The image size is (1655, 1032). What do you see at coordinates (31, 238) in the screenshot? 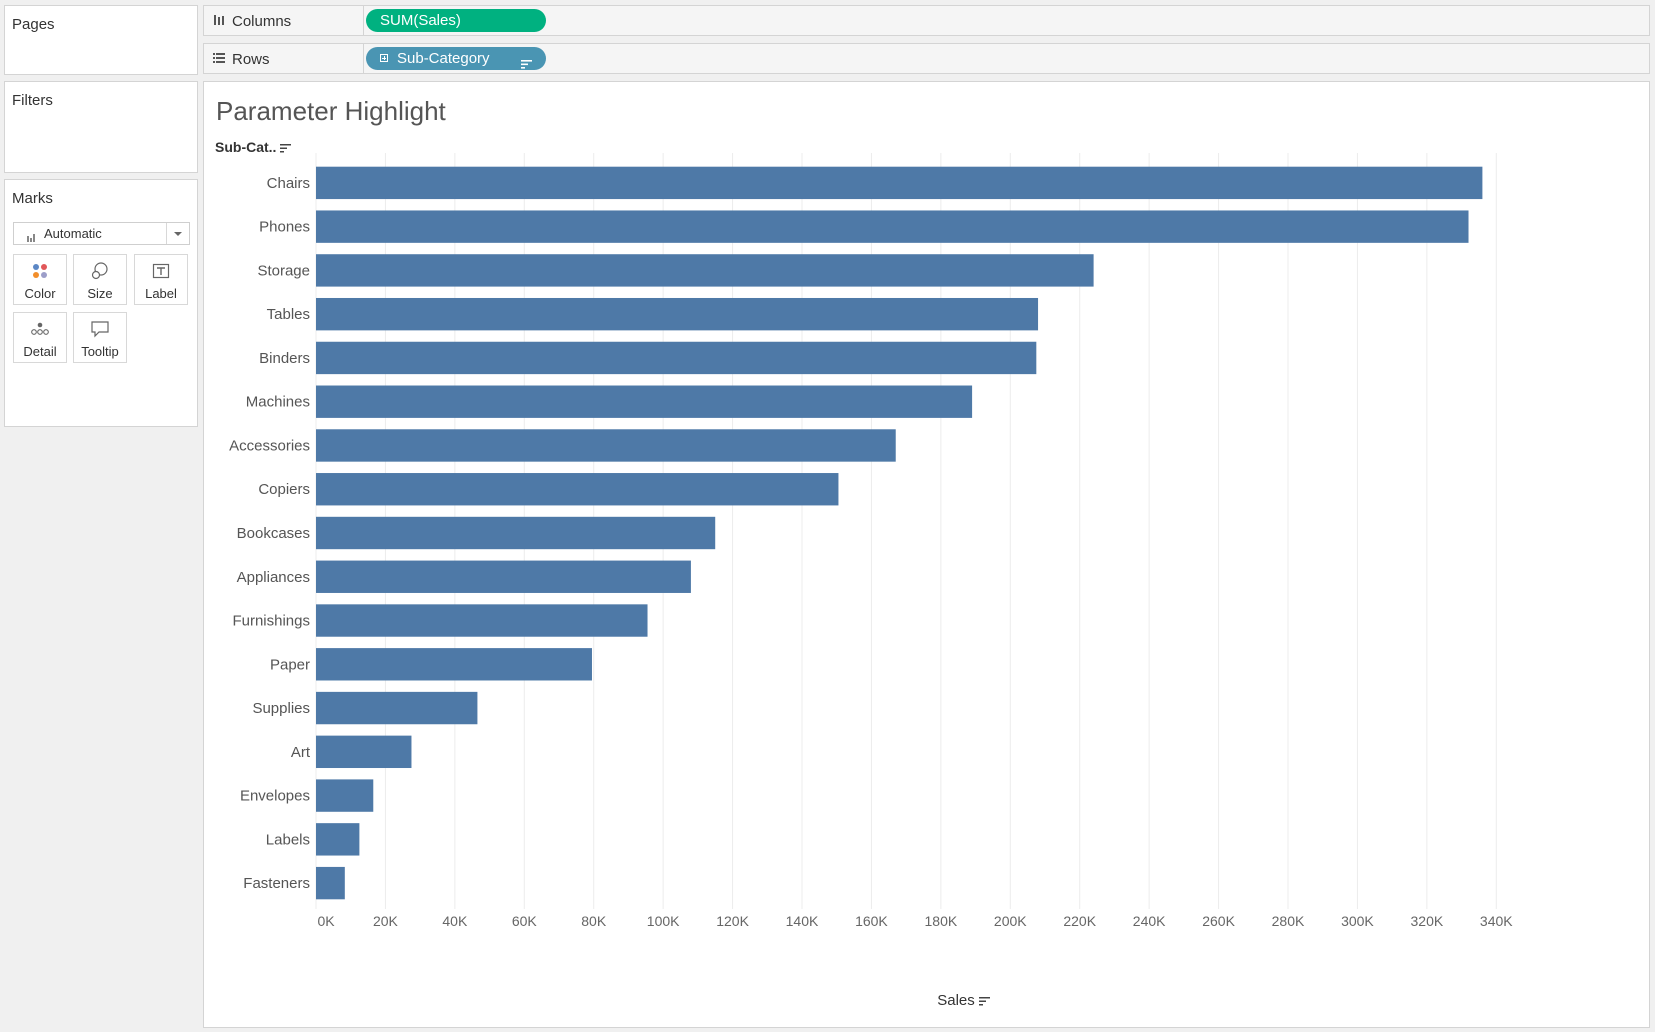
I see `bar-chart-icon` at bounding box center [31, 238].